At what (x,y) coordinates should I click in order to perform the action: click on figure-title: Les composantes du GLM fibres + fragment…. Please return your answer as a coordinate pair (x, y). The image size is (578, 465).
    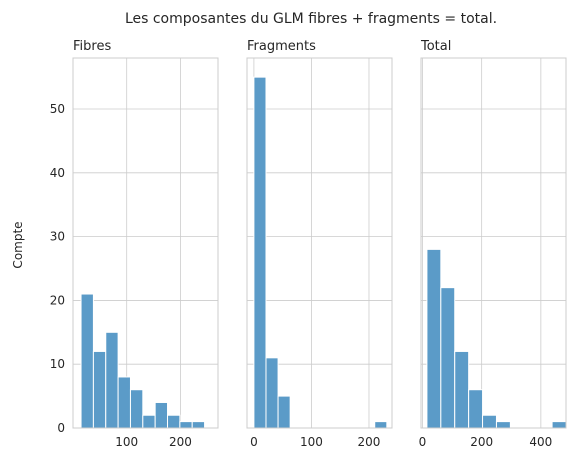
    Looking at the image, I should click on (311, 19).